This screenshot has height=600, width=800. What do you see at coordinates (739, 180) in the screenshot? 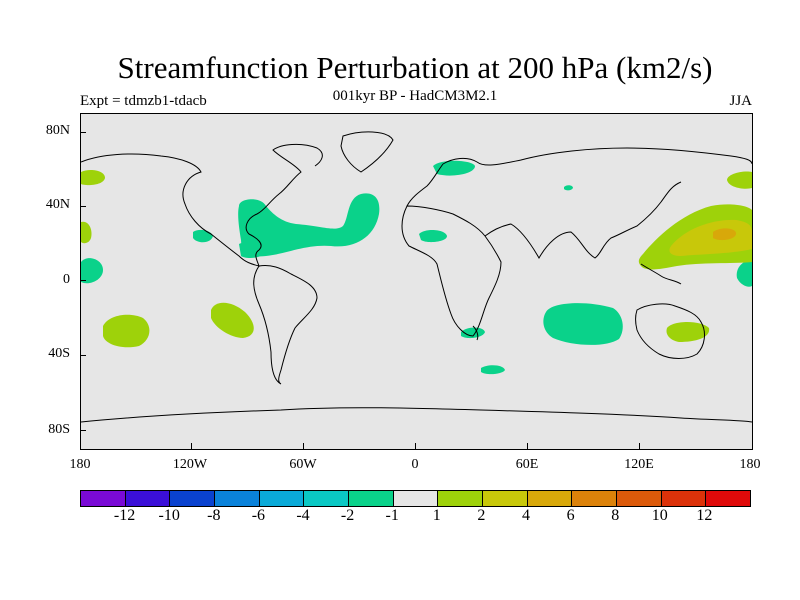
I see `anomaly-north-pacific-right` at bounding box center [739, 180].